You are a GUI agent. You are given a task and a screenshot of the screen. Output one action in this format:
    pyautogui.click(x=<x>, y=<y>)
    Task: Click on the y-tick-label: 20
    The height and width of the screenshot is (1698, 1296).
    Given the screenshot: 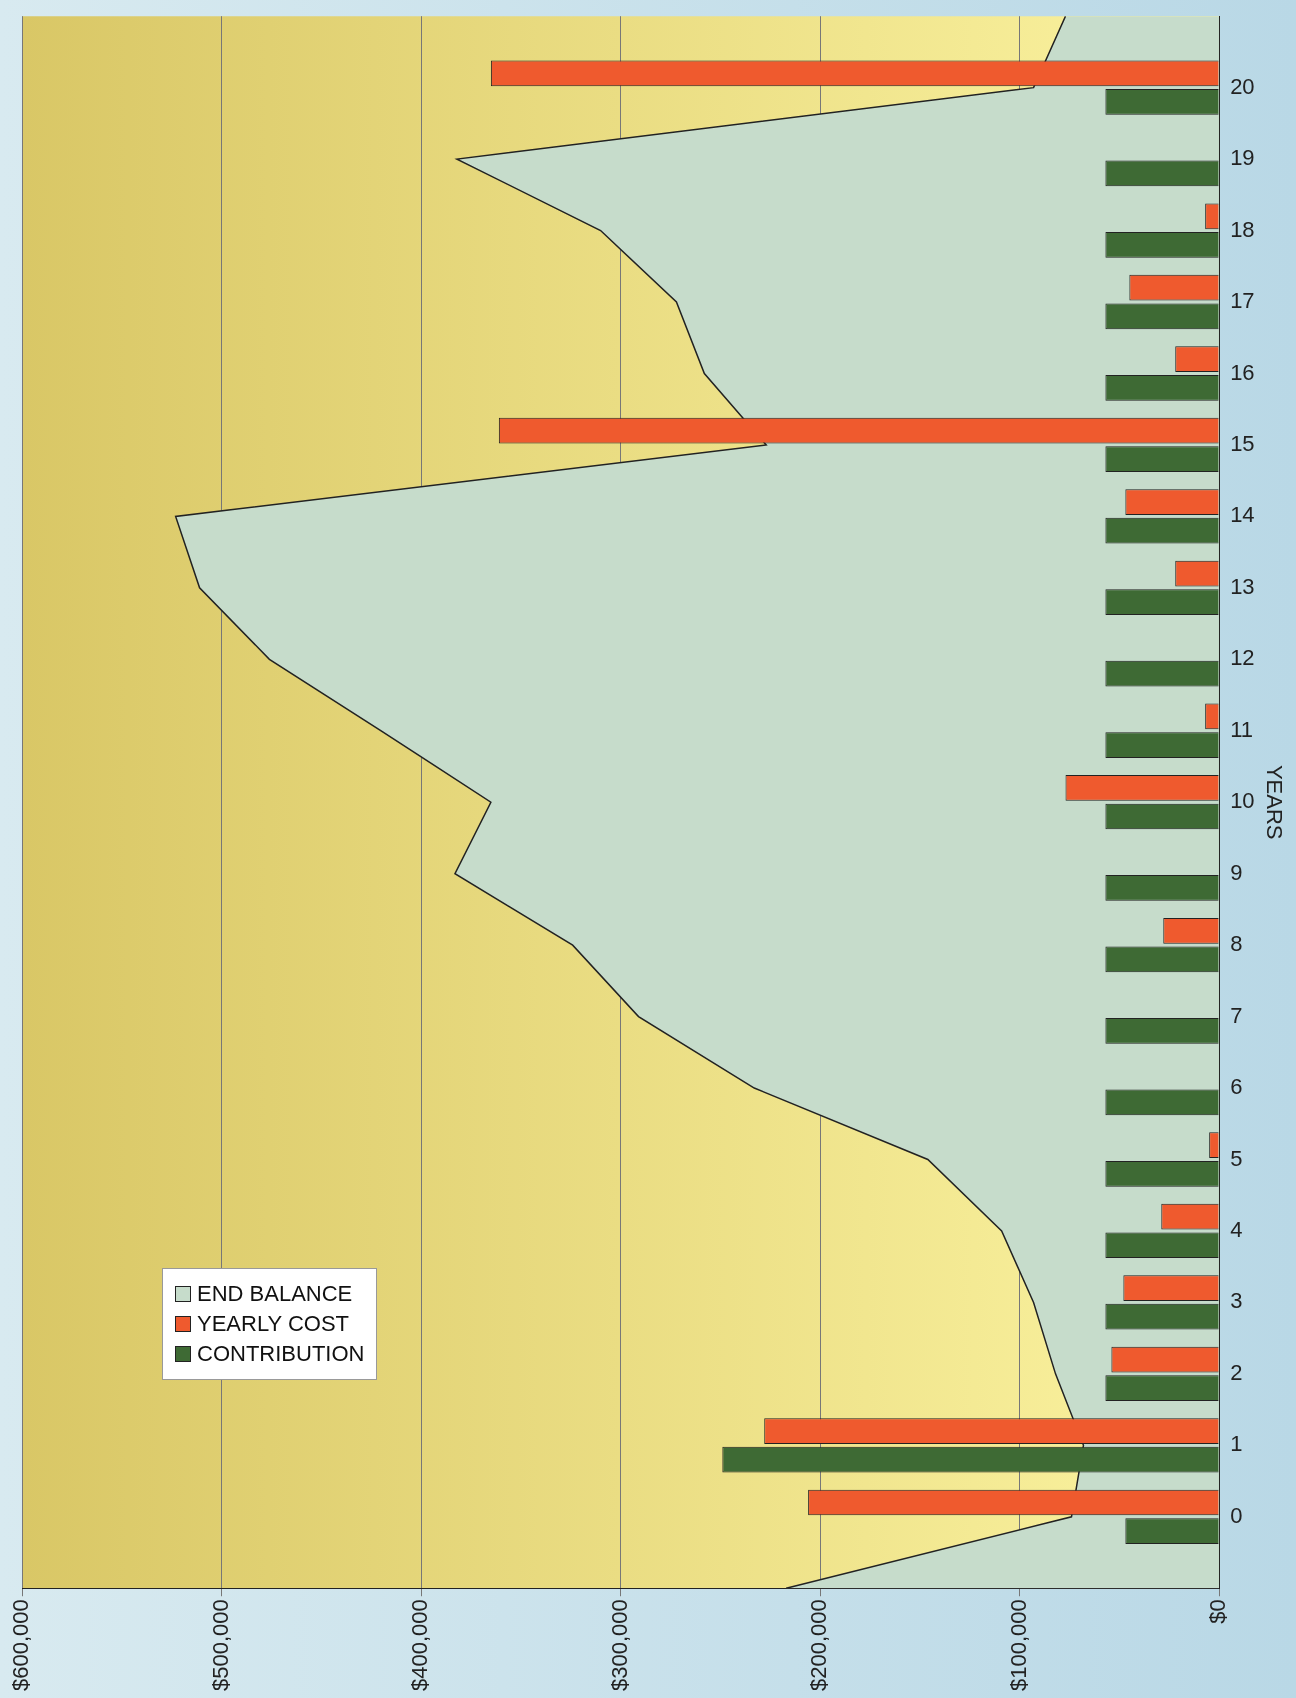 What is the action you would take?
    pyautogui.click(x=1242, y=86)
    